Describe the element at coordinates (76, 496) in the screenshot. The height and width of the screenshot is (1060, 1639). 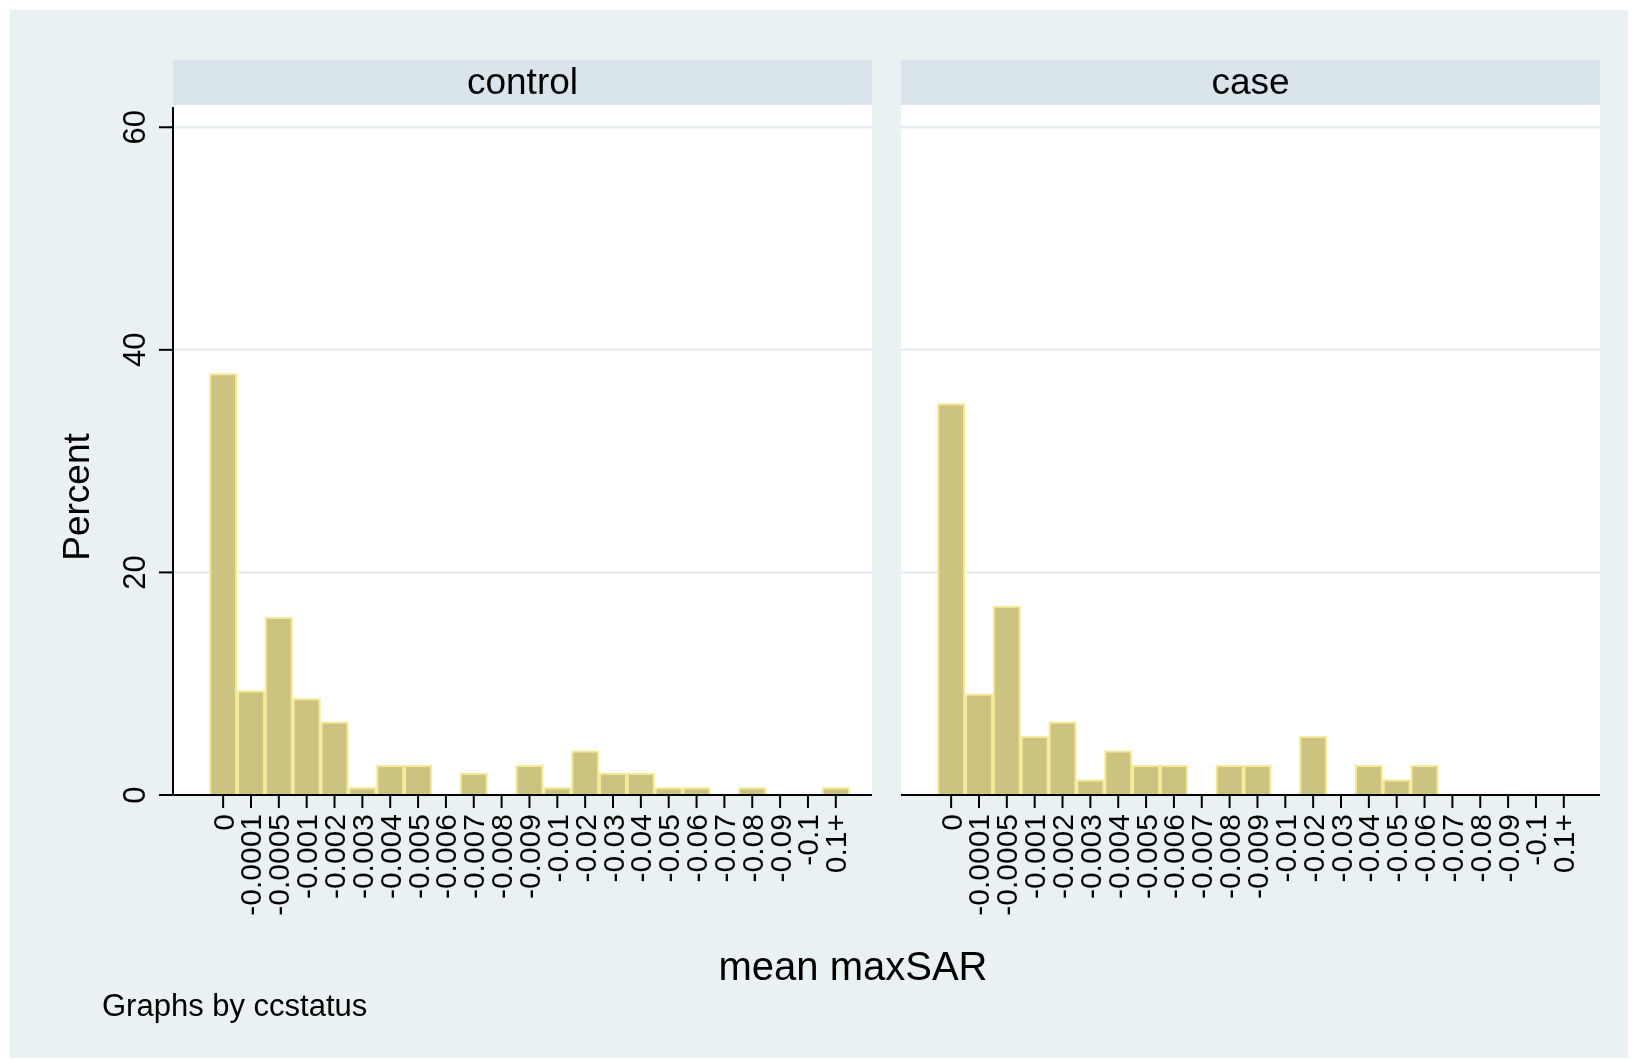
I see `y-axis-title: Percent` at that location.